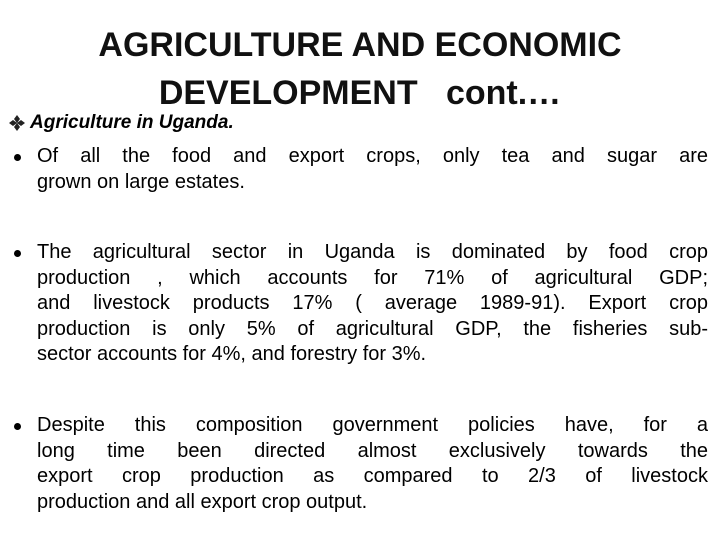 The width and height of the screenshot is (720, 540). What do you see at coordinates (17, 123) in the screenshot?
I see `diamond-bullet` at bounding box center [17, 123].